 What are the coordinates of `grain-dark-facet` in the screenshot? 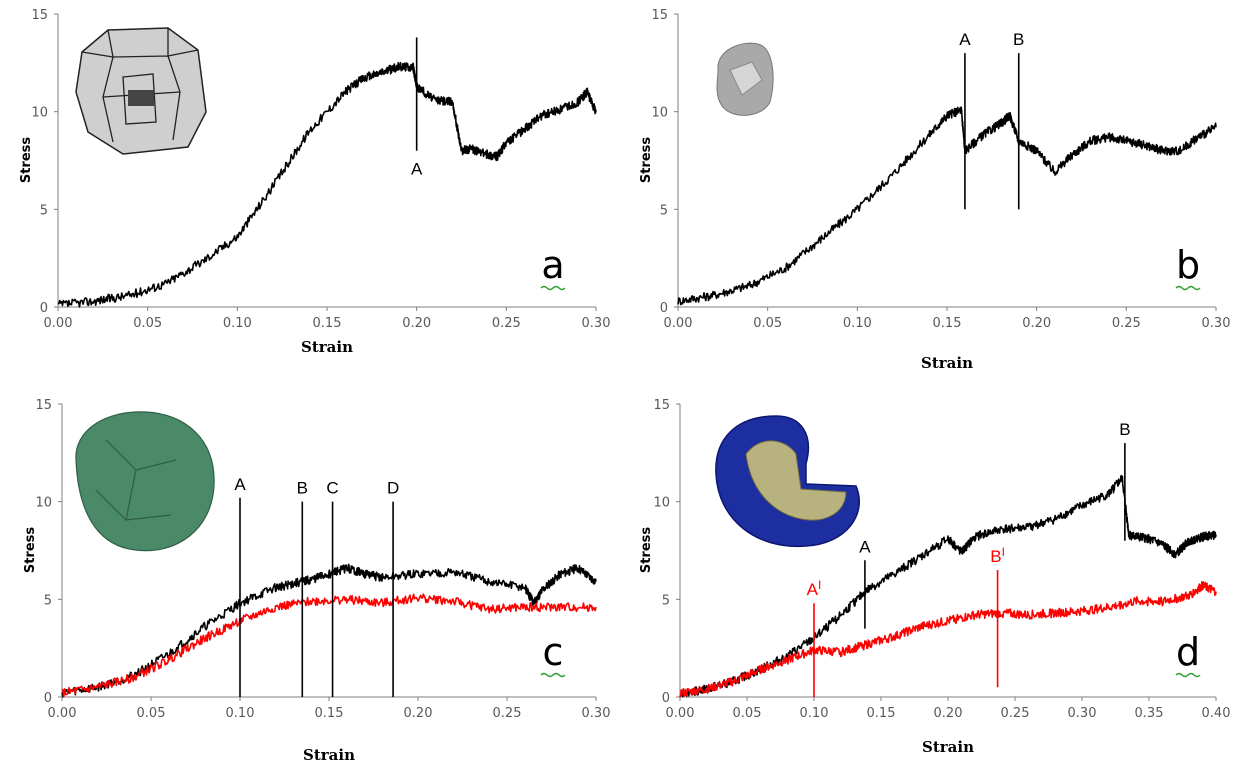 It's located at (141, 98).